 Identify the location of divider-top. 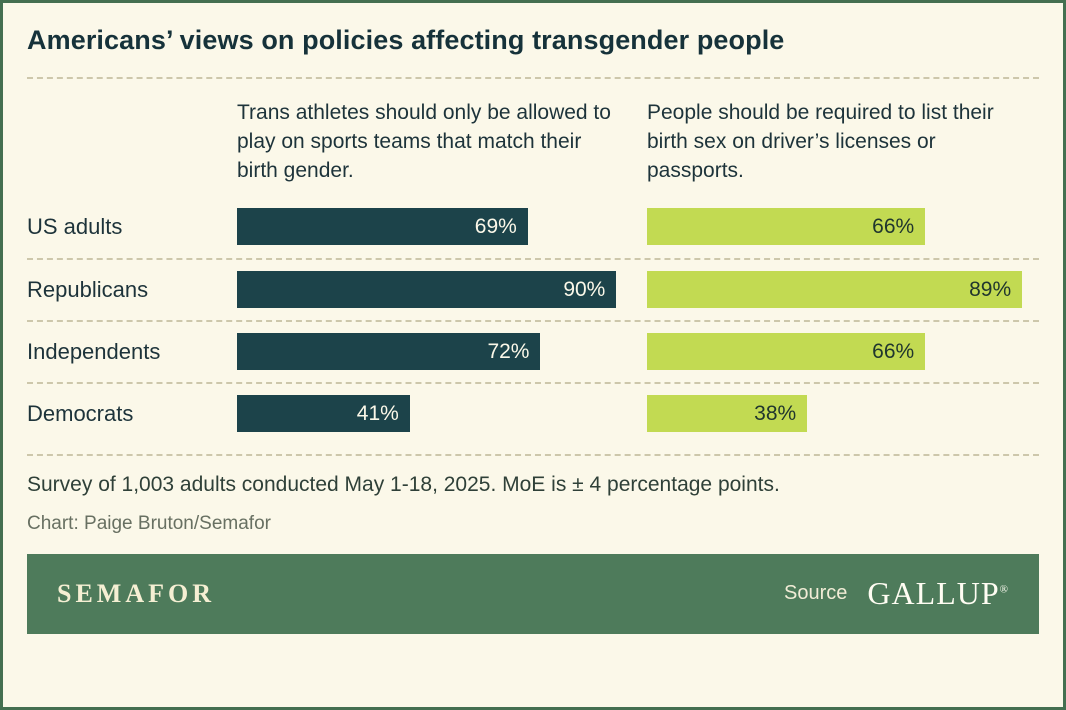
(533, 78).